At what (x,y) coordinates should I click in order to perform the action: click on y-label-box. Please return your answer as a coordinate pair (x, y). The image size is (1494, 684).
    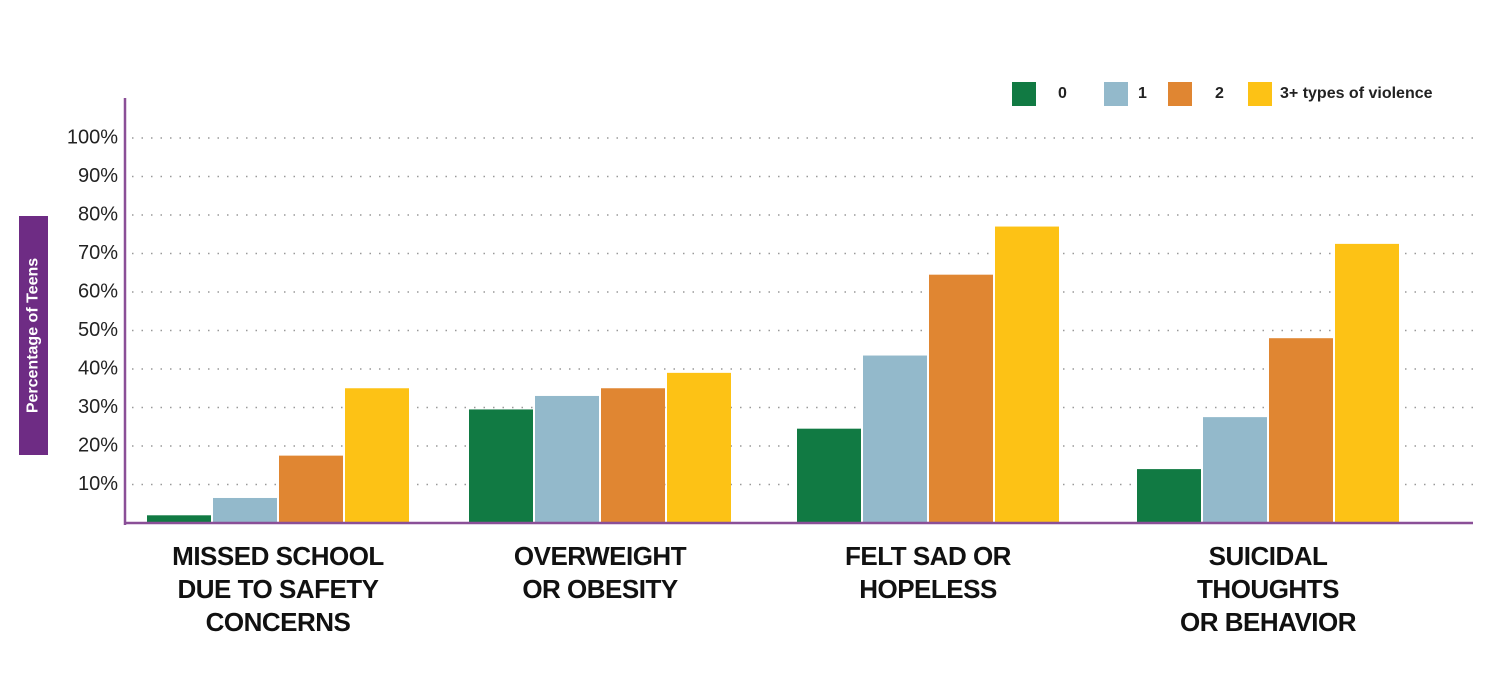
    Looking at the image, I should click on (33, 335).